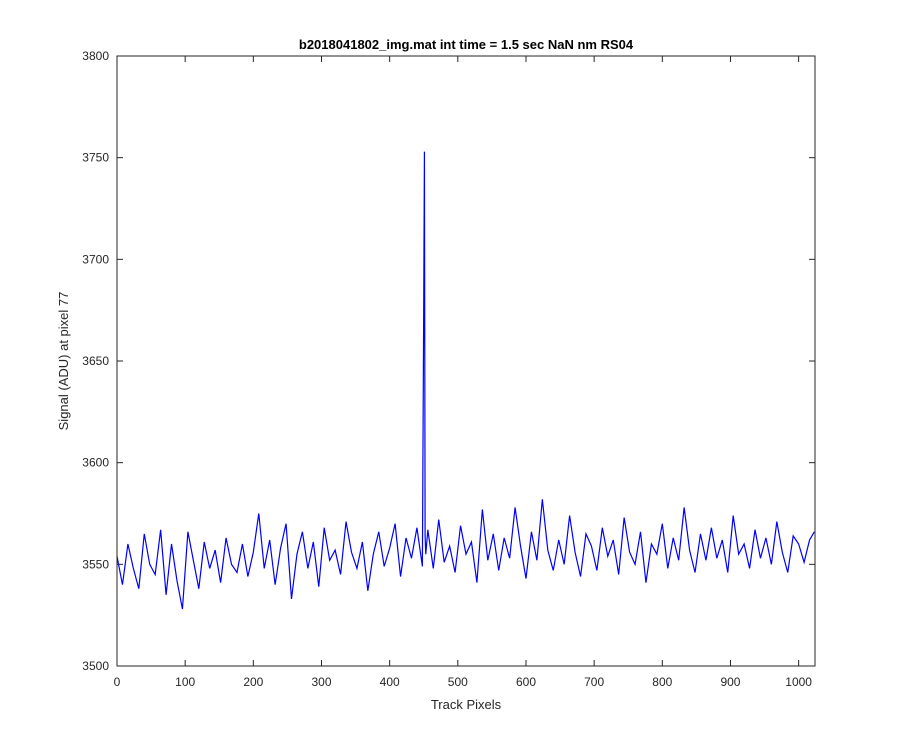  I want to click on y-tick-label: 3600, so click(95, 463).